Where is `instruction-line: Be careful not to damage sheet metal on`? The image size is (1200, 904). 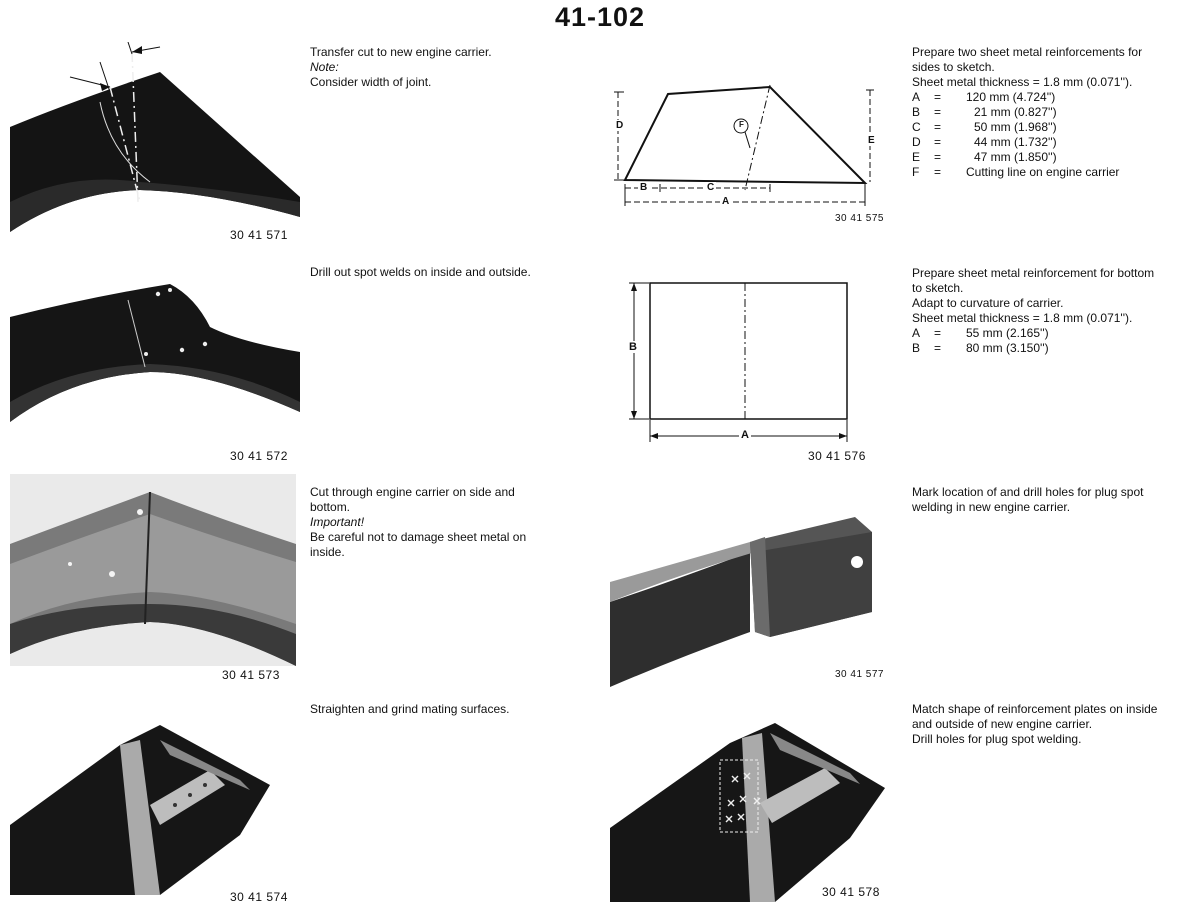 instruction-line: Be careful not to damage sheet metal on is located at coordinates (418, 537).